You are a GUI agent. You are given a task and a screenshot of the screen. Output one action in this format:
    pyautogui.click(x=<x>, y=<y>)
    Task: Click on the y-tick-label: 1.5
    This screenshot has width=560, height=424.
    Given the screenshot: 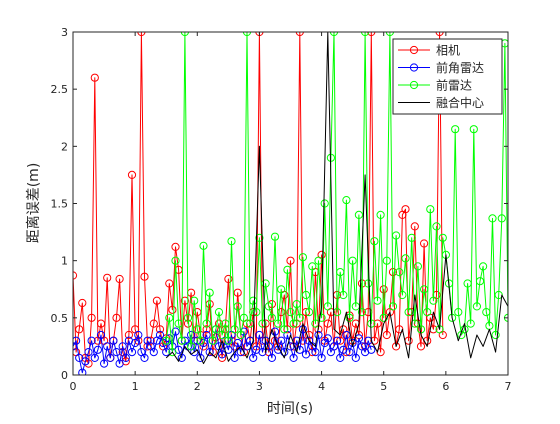 What is the action you would take?
    pyautogui.click(x=60, y=204)
    